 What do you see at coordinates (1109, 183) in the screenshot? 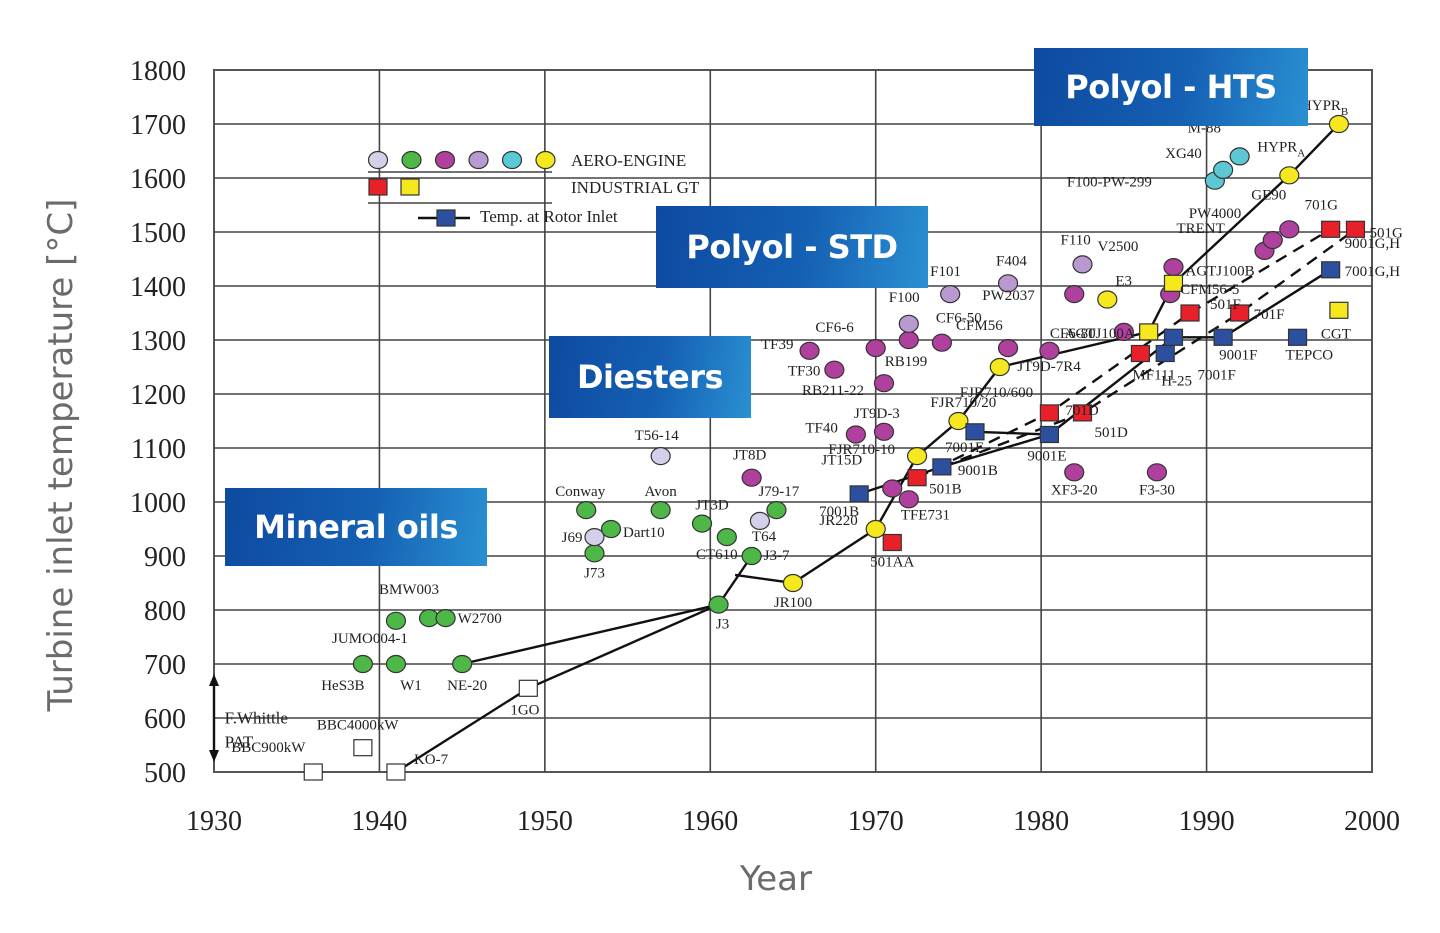
I see `point-label: F100-PW-299` at bounding box center [1109, 183].